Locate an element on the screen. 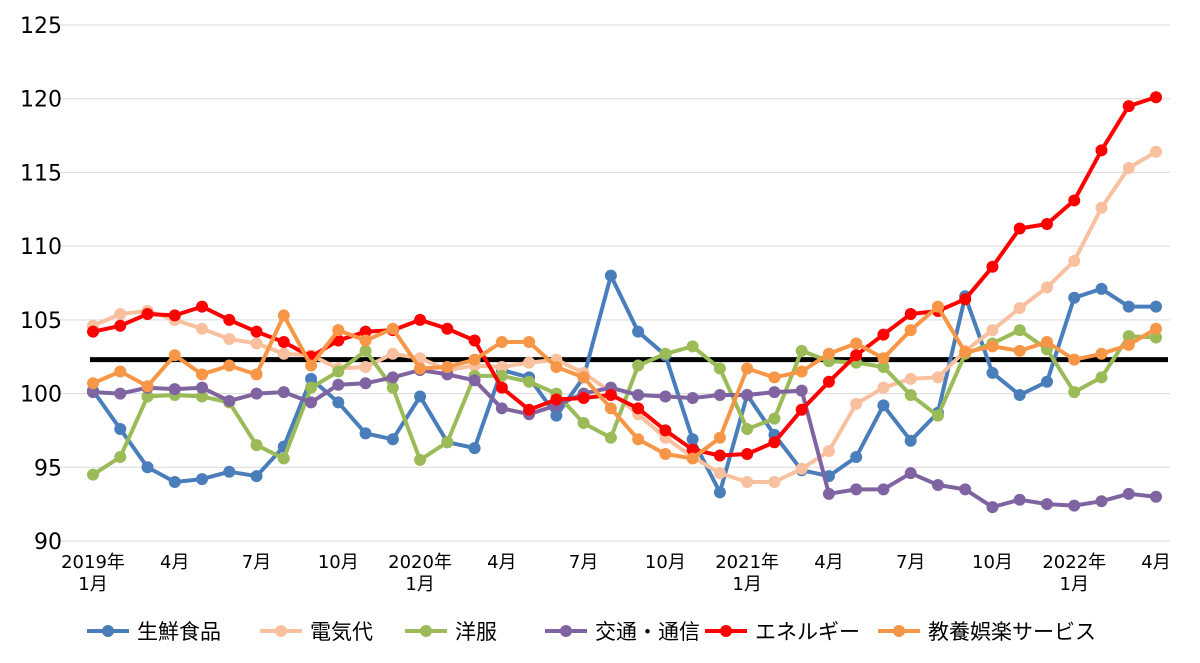 The image size is (1200, 663). legend-label: 洋服 is located at coordinates (476, 632).